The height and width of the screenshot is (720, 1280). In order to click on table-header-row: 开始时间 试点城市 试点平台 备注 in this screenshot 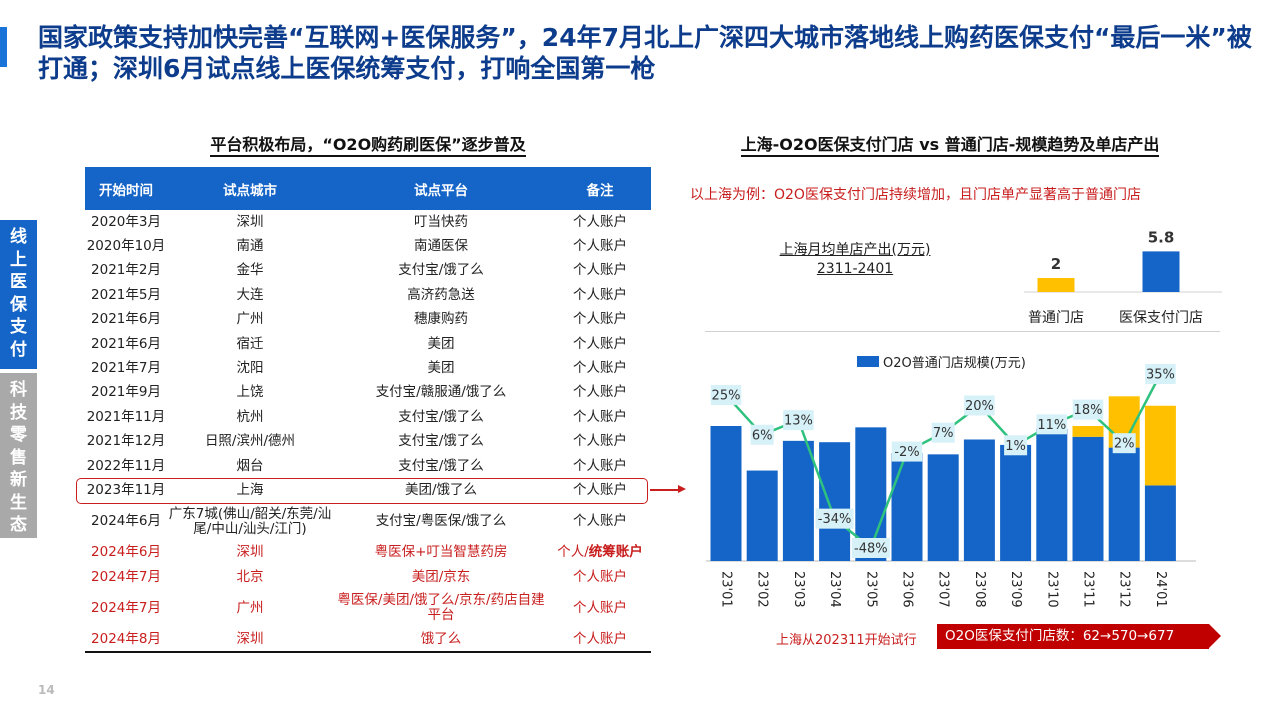, I will do `click(368, 188)`.